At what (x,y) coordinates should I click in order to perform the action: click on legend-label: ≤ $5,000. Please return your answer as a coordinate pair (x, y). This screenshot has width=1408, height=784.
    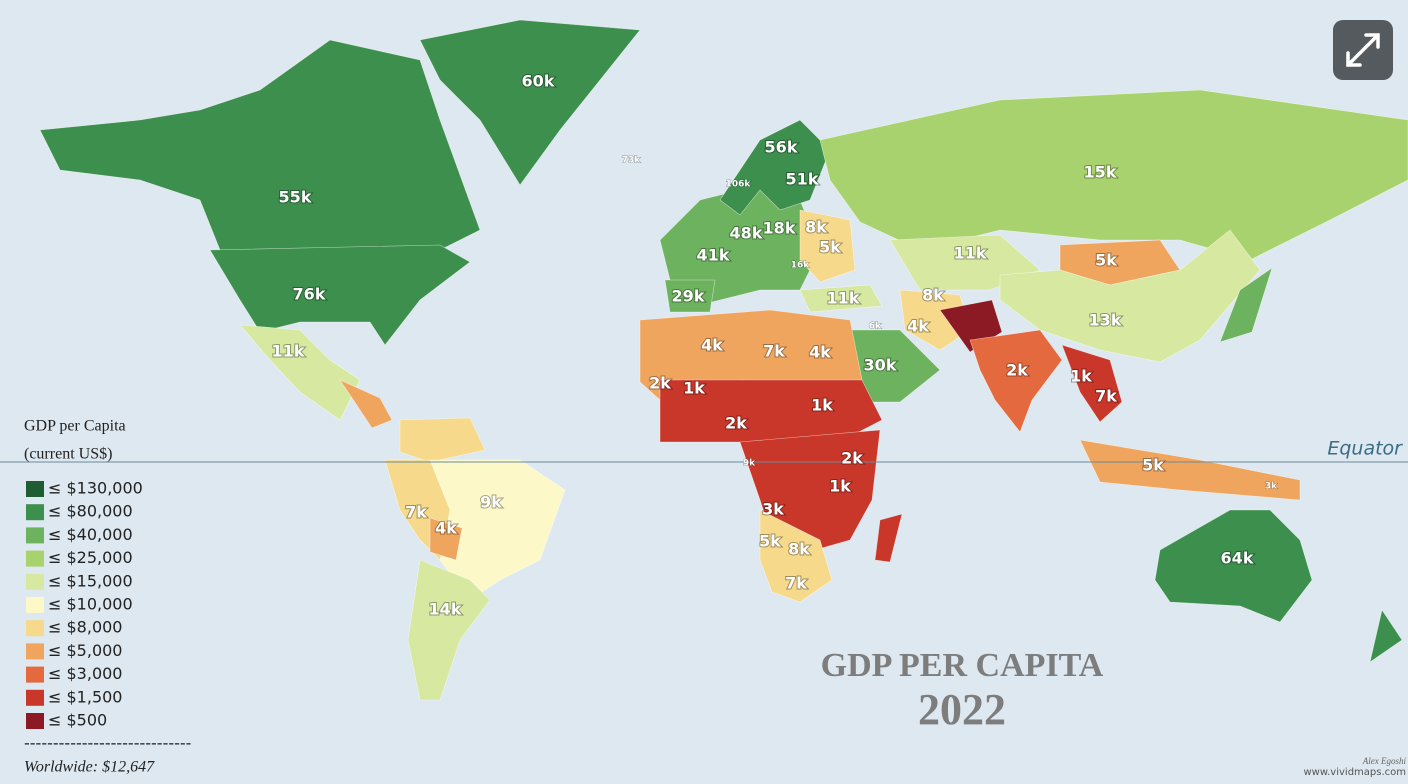
    Looking at the image, I should click on (85, 650).